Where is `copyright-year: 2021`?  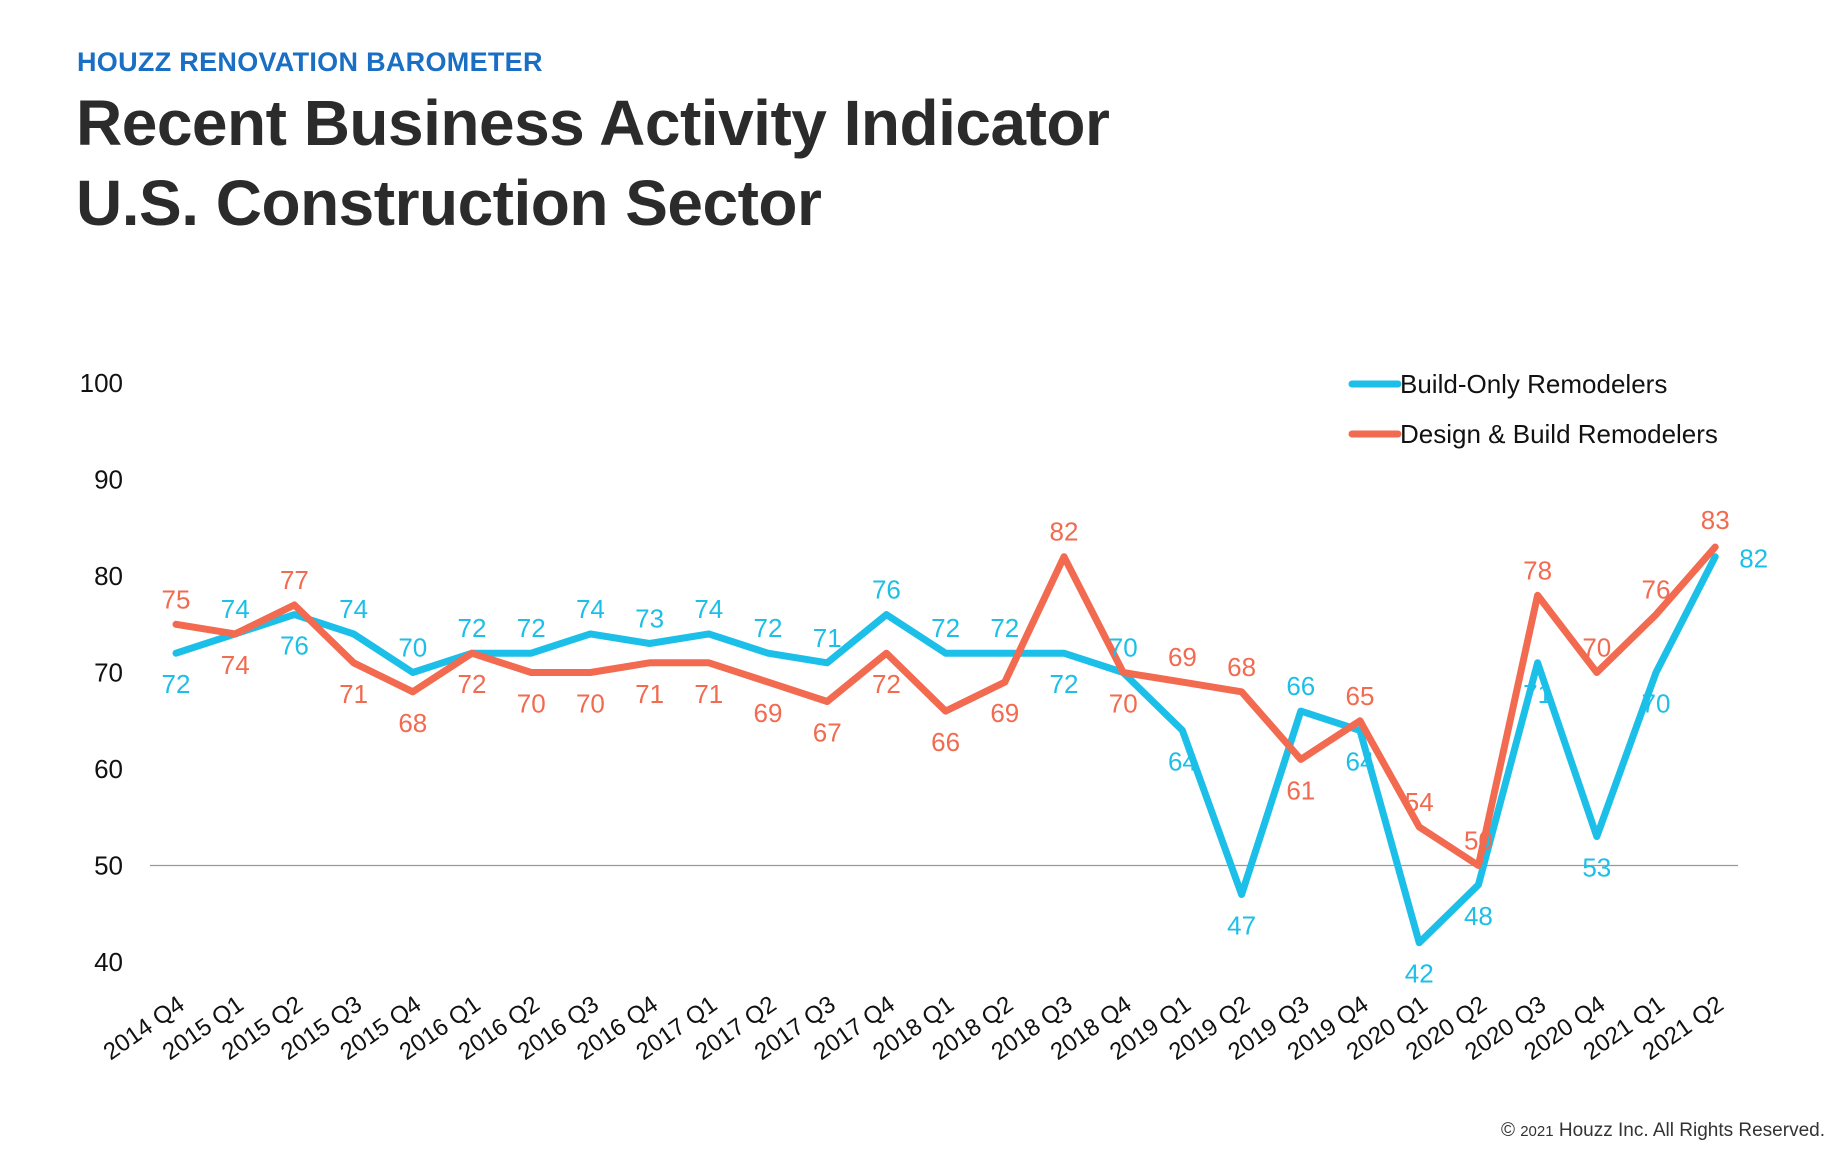
copyright-year: 2021 is located at coordinates (1537, 1131).